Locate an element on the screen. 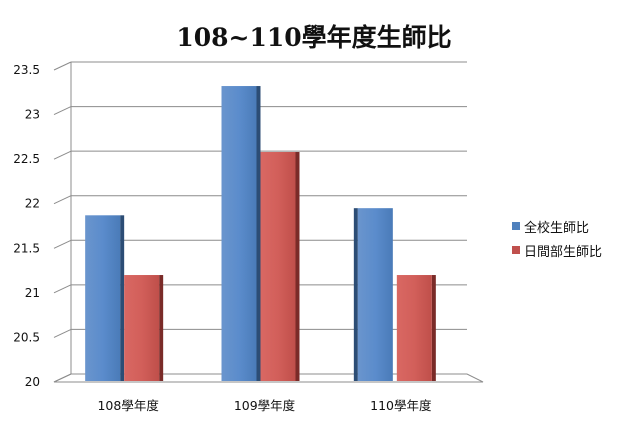 This screenshot has width=628, height=426. legend-item: 全校生師比 is located at coordinates (557, 226).